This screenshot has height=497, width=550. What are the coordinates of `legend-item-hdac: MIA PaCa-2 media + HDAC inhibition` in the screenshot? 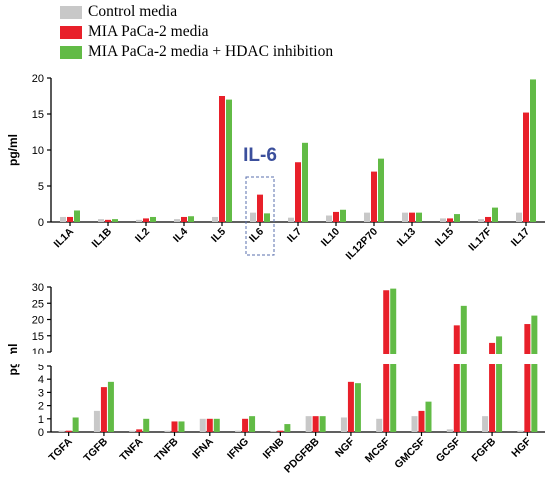 It's located at (196, 52).